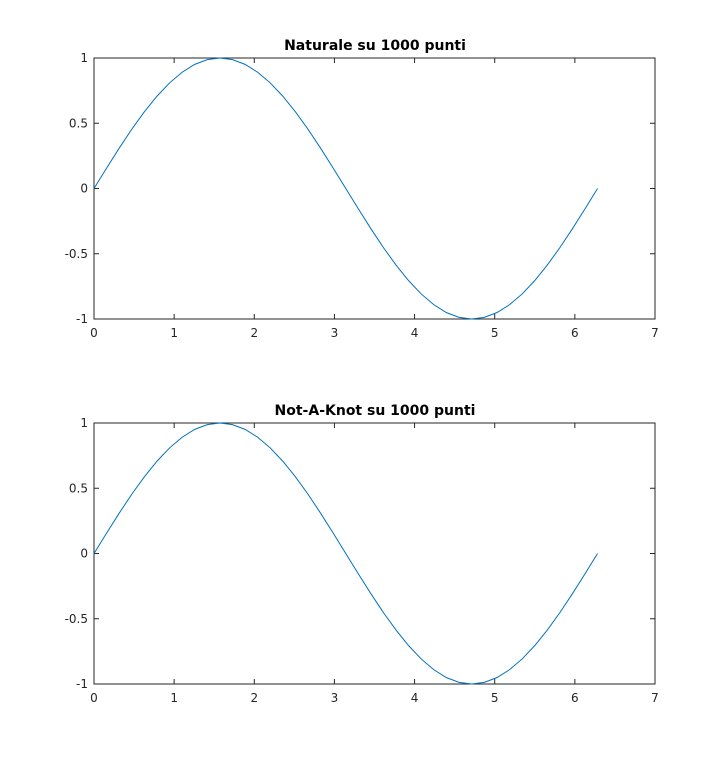  I want to click on chart-title: Naturale su 1000 punti, so click(375, 46).